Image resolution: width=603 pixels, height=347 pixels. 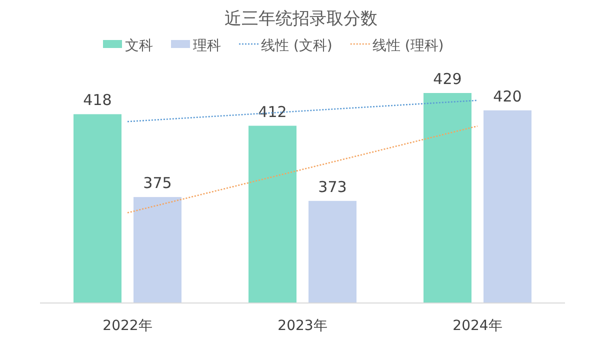 What do you see at coordinates (296, 46) in the screenshot?
I see `legend-label: 线性 (文科)` at bounding box center [296, 46].